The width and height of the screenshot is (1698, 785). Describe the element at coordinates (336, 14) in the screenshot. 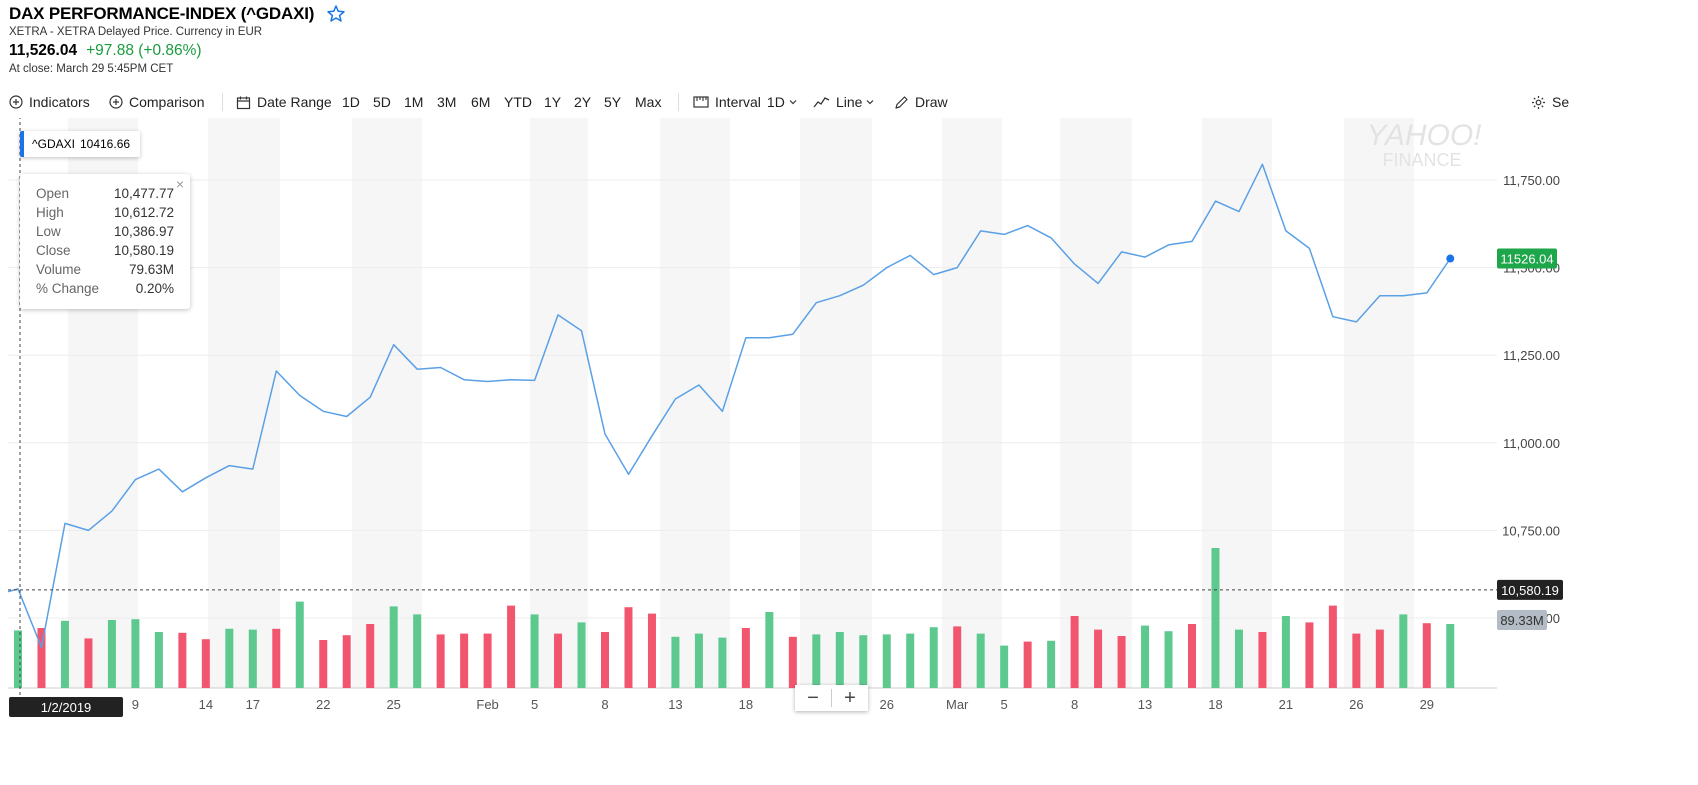

I see `star-icon` at that location.